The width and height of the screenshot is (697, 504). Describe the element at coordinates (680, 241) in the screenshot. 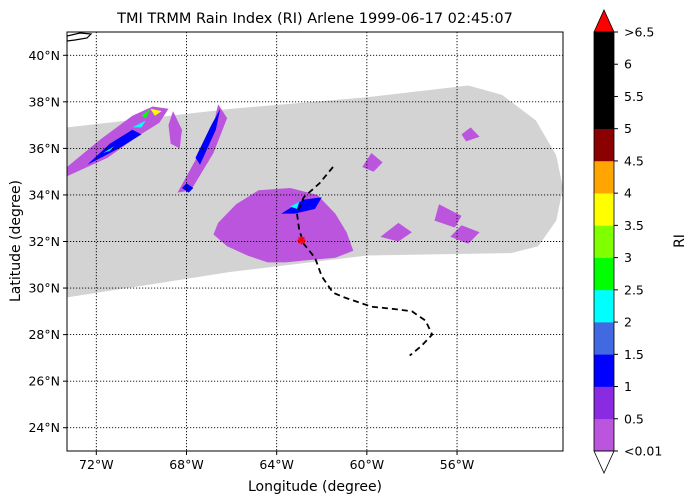

I see `colorbar-label: RI` at that location.